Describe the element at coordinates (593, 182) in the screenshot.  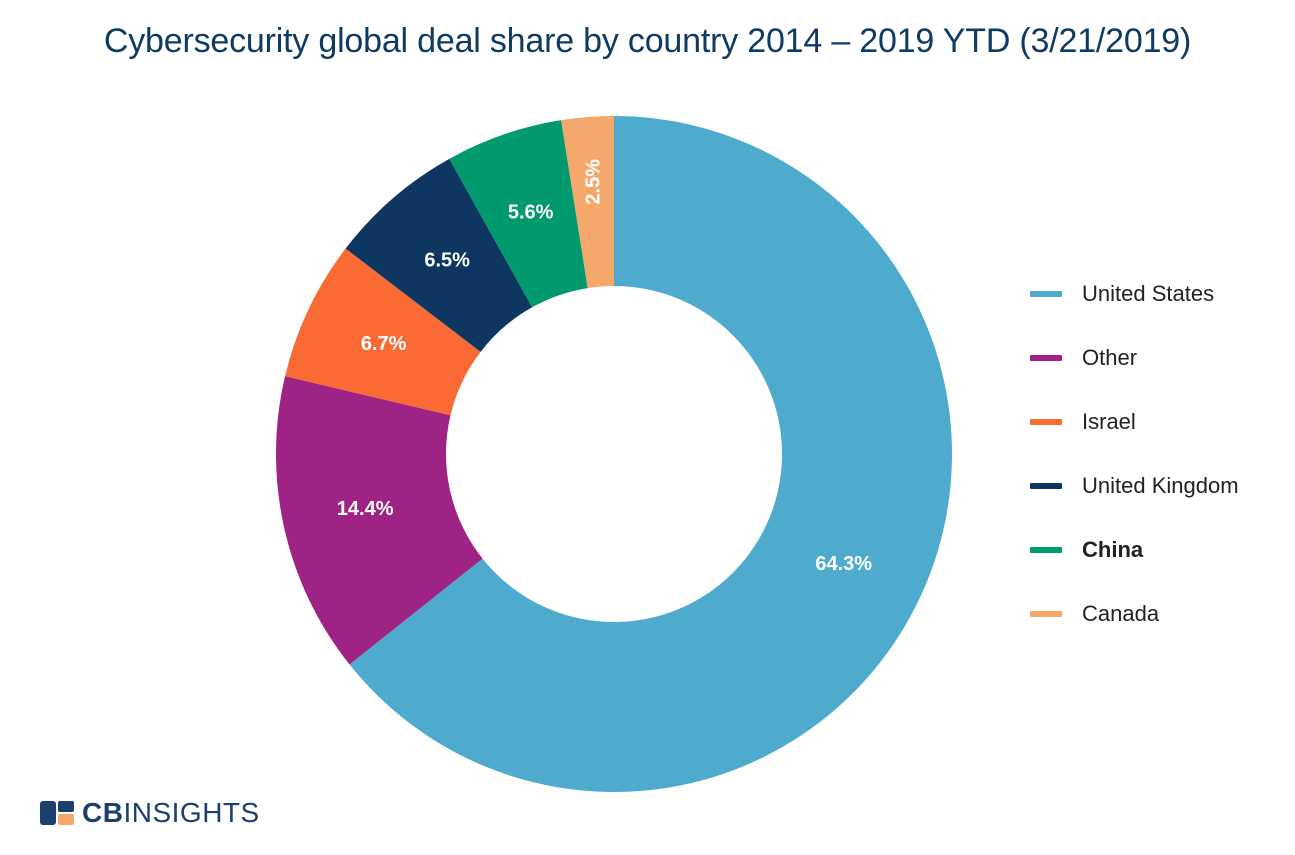
I see `data-label-canada: 2.5%` at that location.